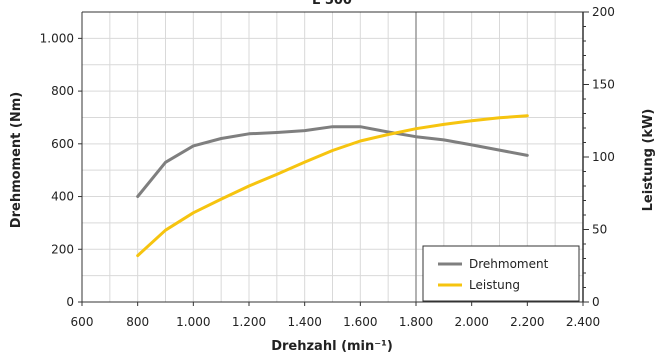  What do you see at coordinates (599, 230) in the screenshot?
I see `y-right-tick-label: 50` at bounding box center [599, 230].